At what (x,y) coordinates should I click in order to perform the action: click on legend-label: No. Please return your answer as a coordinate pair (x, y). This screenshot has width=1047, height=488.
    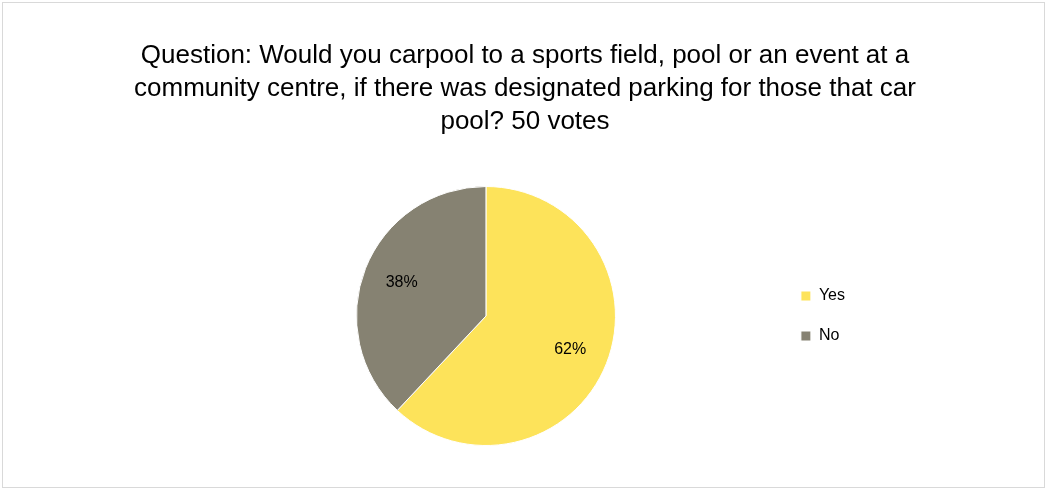
    Looking at the image, I should click on (829, 335).